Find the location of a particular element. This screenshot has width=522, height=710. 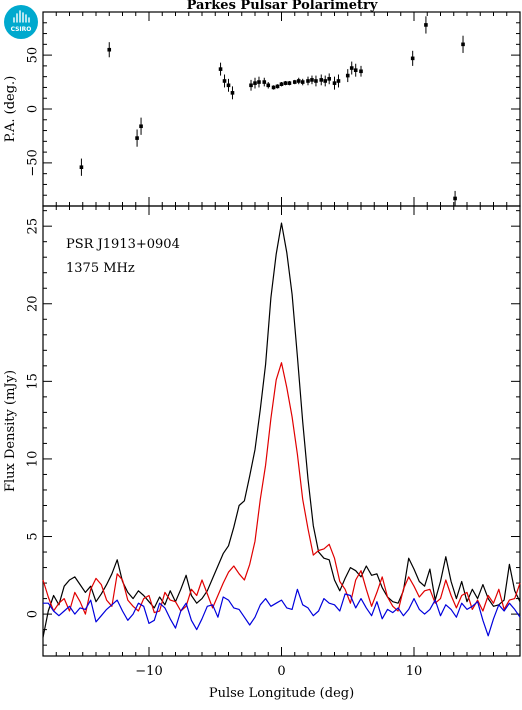

flux-y-tick-label: 20 is located at coordinates (33, 303).